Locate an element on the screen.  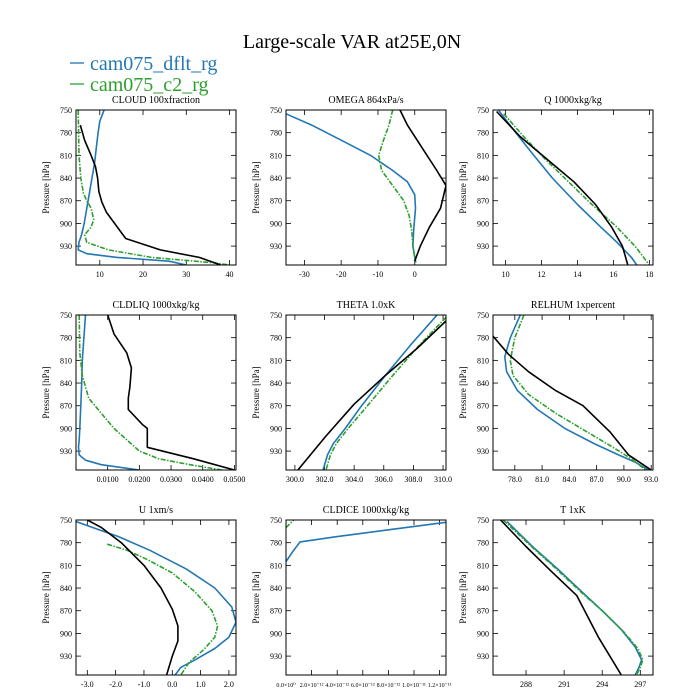
legend: cam075_dflt_rg cam075_c2_rg is located at coordinates (143, 74).